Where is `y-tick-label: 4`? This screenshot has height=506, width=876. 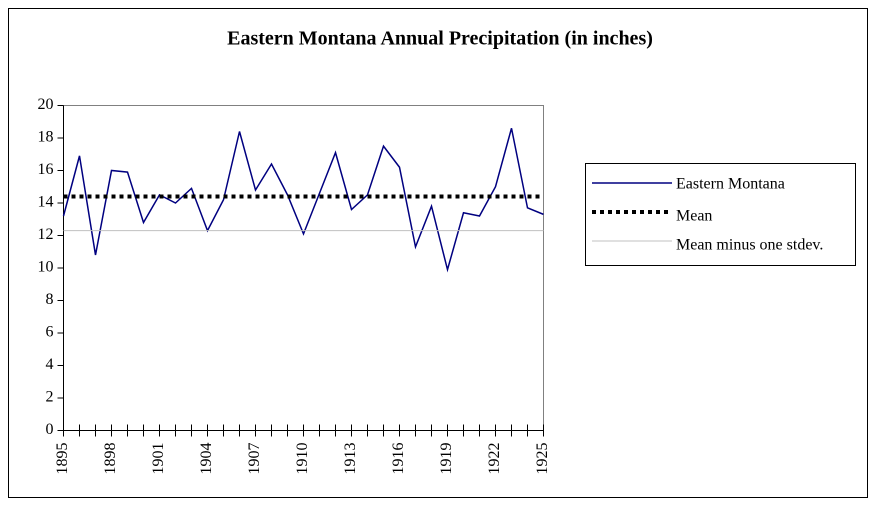 y-tick-label: 4 is located at coordinates (50, 364).